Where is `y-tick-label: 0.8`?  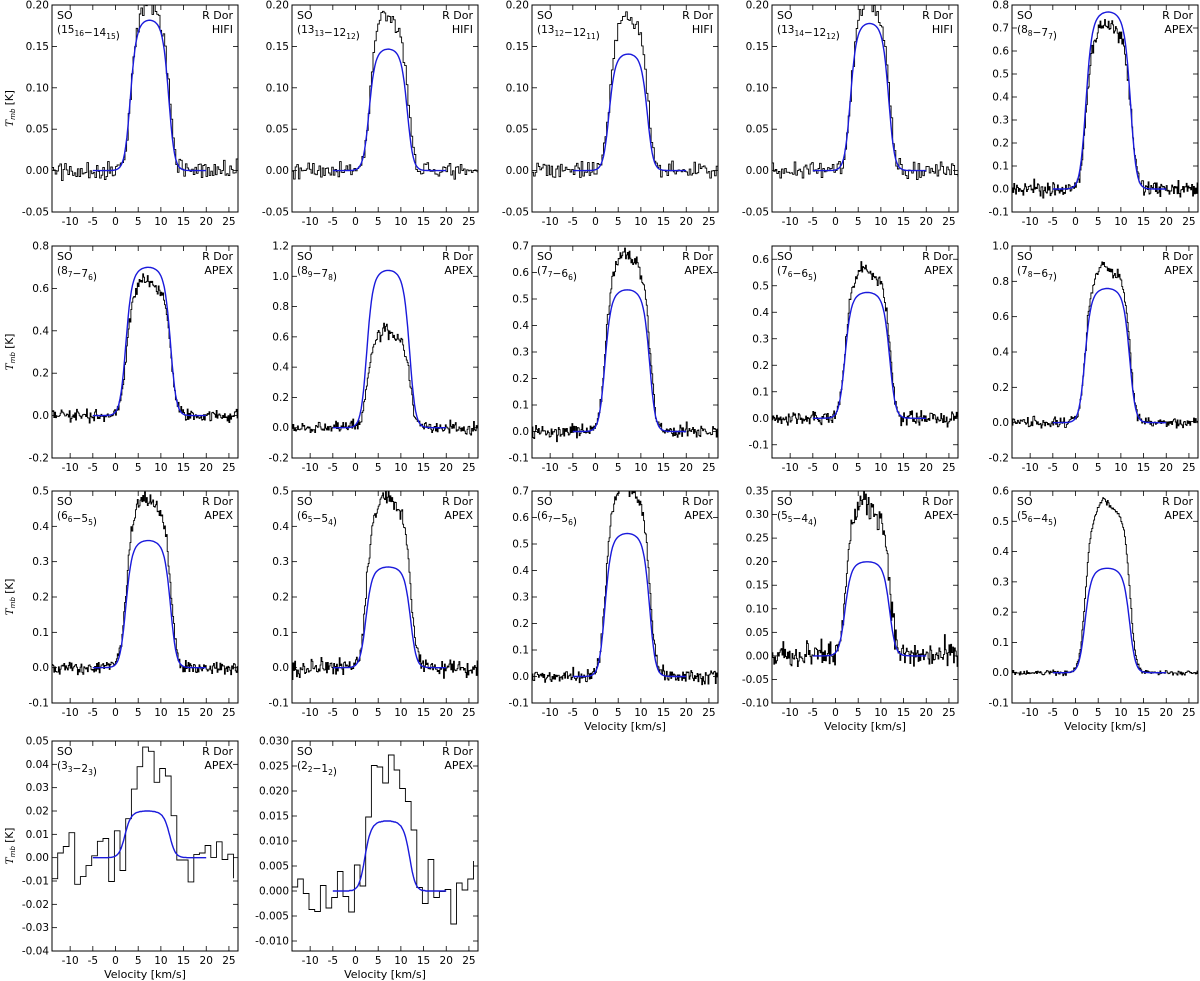
y-tick-label: 0.8 is located at coordinates (1000, 282).